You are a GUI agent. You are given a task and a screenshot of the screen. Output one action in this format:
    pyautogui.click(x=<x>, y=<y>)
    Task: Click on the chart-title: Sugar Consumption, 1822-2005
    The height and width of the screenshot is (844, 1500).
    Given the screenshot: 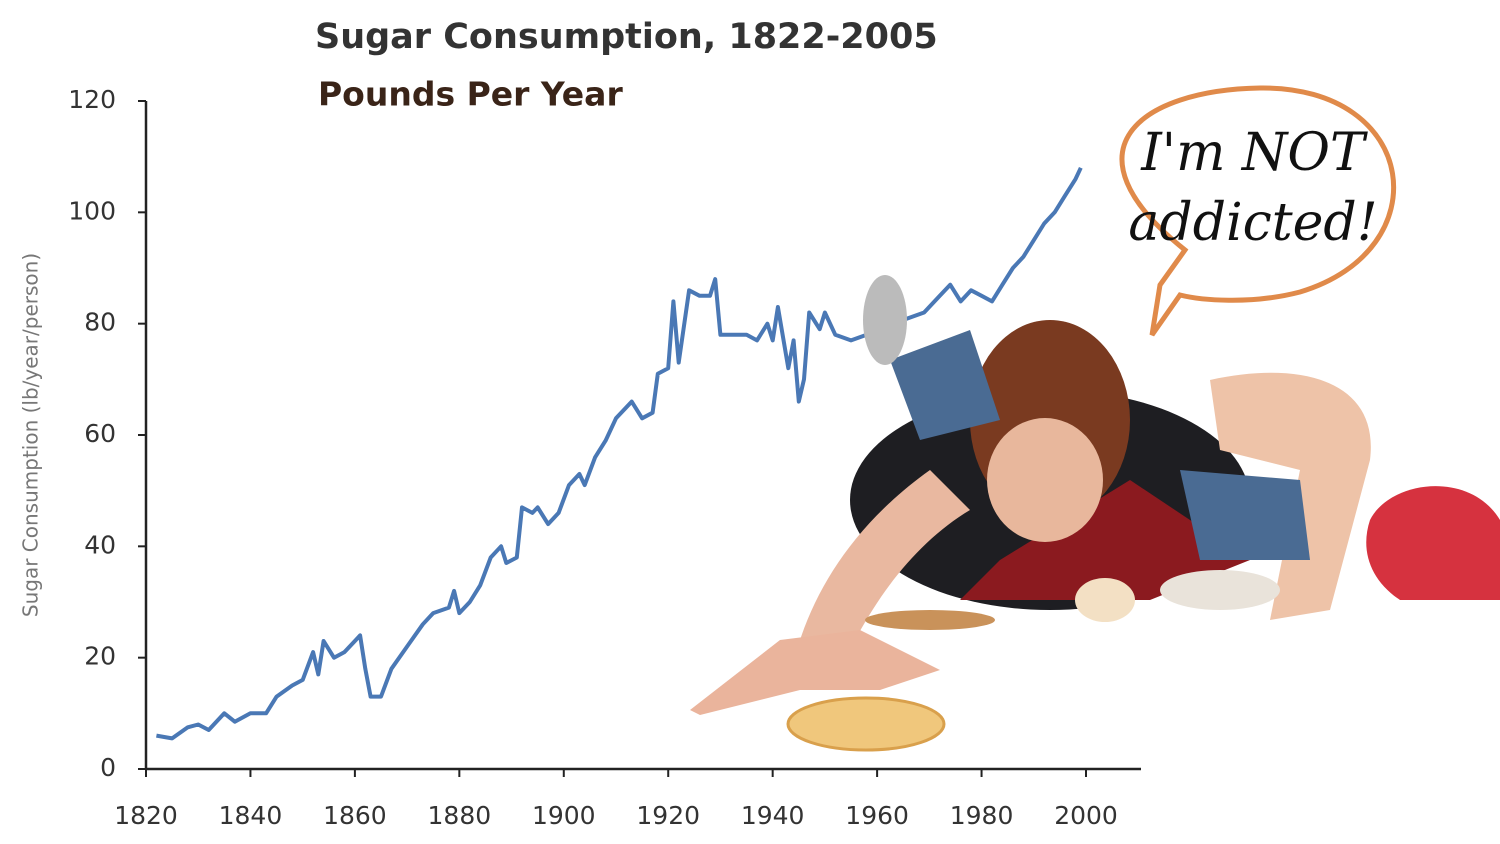 What is the action you would take?
    pyautogui.click(x=626, y=37)
    